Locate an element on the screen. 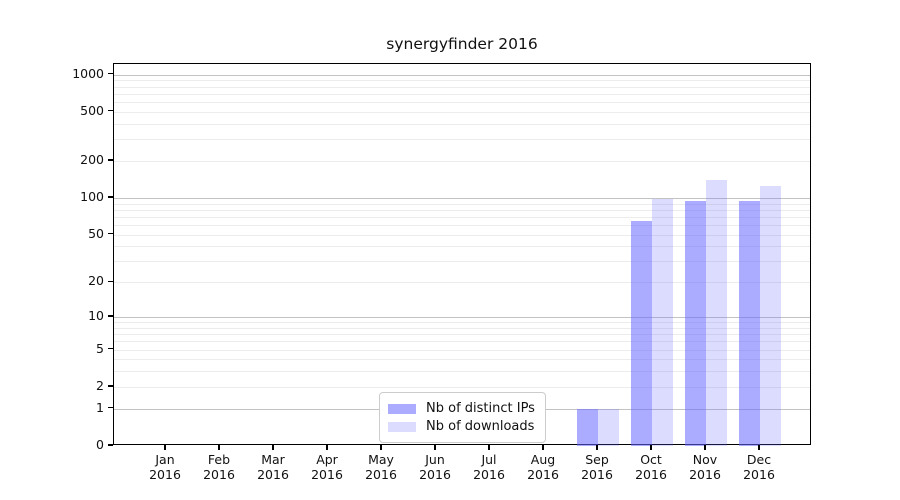  y-tick-label: 2 is located at coordinates (100, 385).